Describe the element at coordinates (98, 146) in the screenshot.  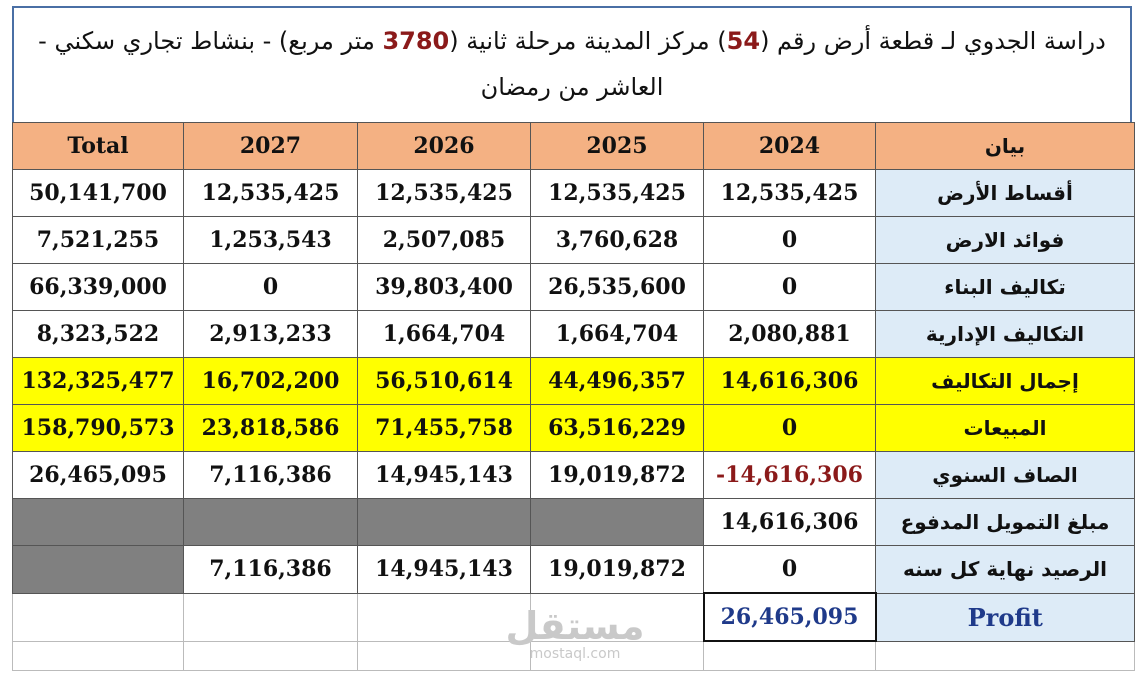
I see `header-total: Total` at that location.